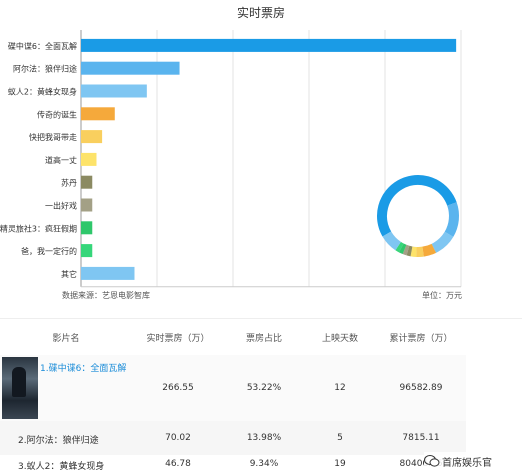  Describe the element at coordinates (432, 461) in the screenshot. I see `wechat-icon` at that location.